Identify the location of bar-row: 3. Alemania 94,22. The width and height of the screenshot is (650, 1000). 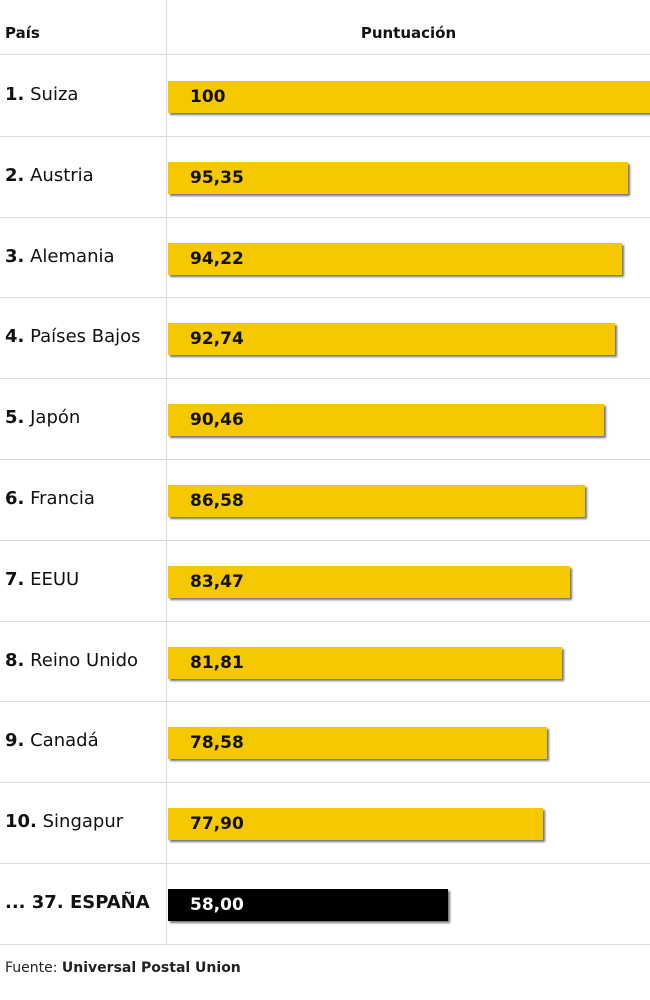
(325, 257).